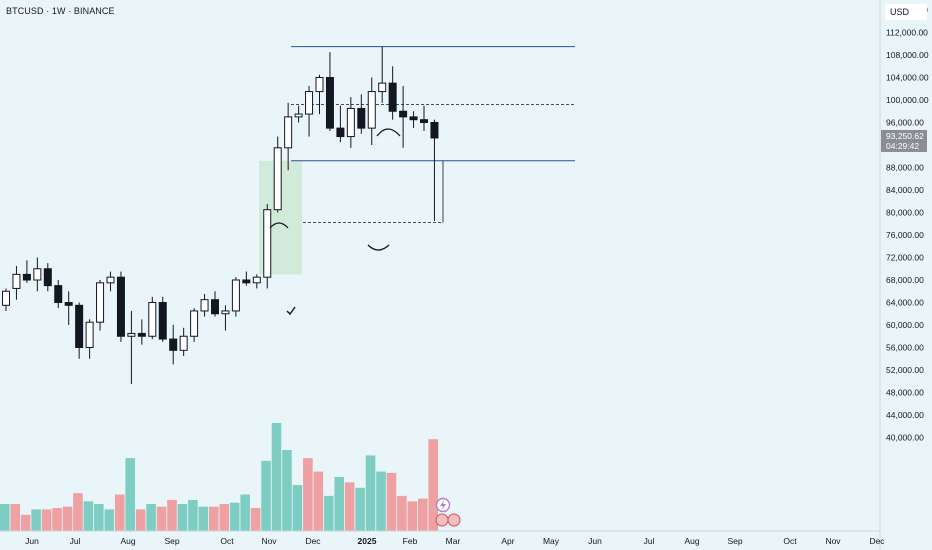 This screenshot has width=932, height=550. Describe the element at coordinates (907, 78) in the screenshot. I see `y-tick-label: 104,000.00` at that location.